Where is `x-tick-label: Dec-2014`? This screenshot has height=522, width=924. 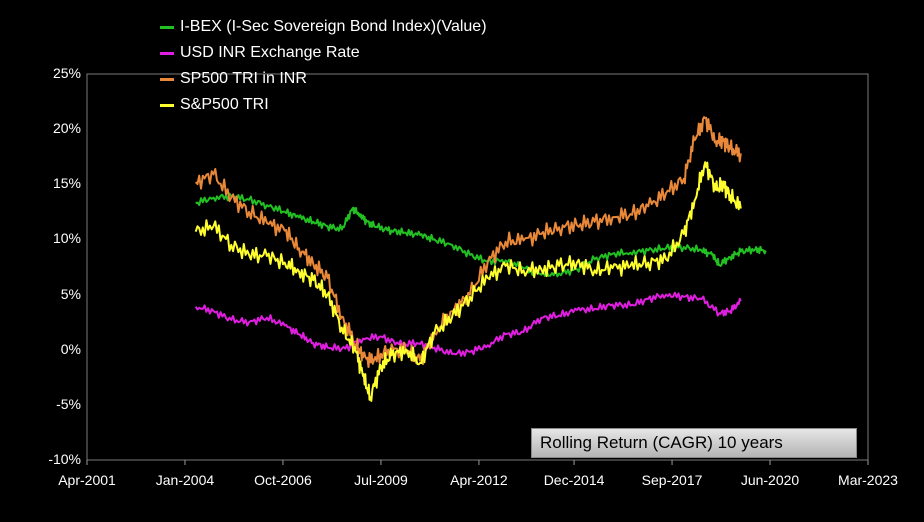
x-tick-label: Dec-2014 is located at coordinates (574, 480).